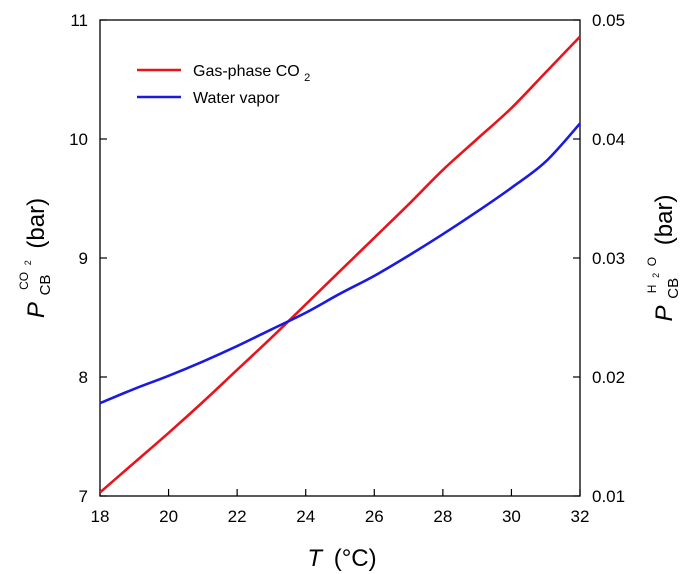 The width and height of the screenshot is (684, 574). Describe the element at coordinates (100, 516) in the screenshot. I see `x-tick-label: 18` at that location.